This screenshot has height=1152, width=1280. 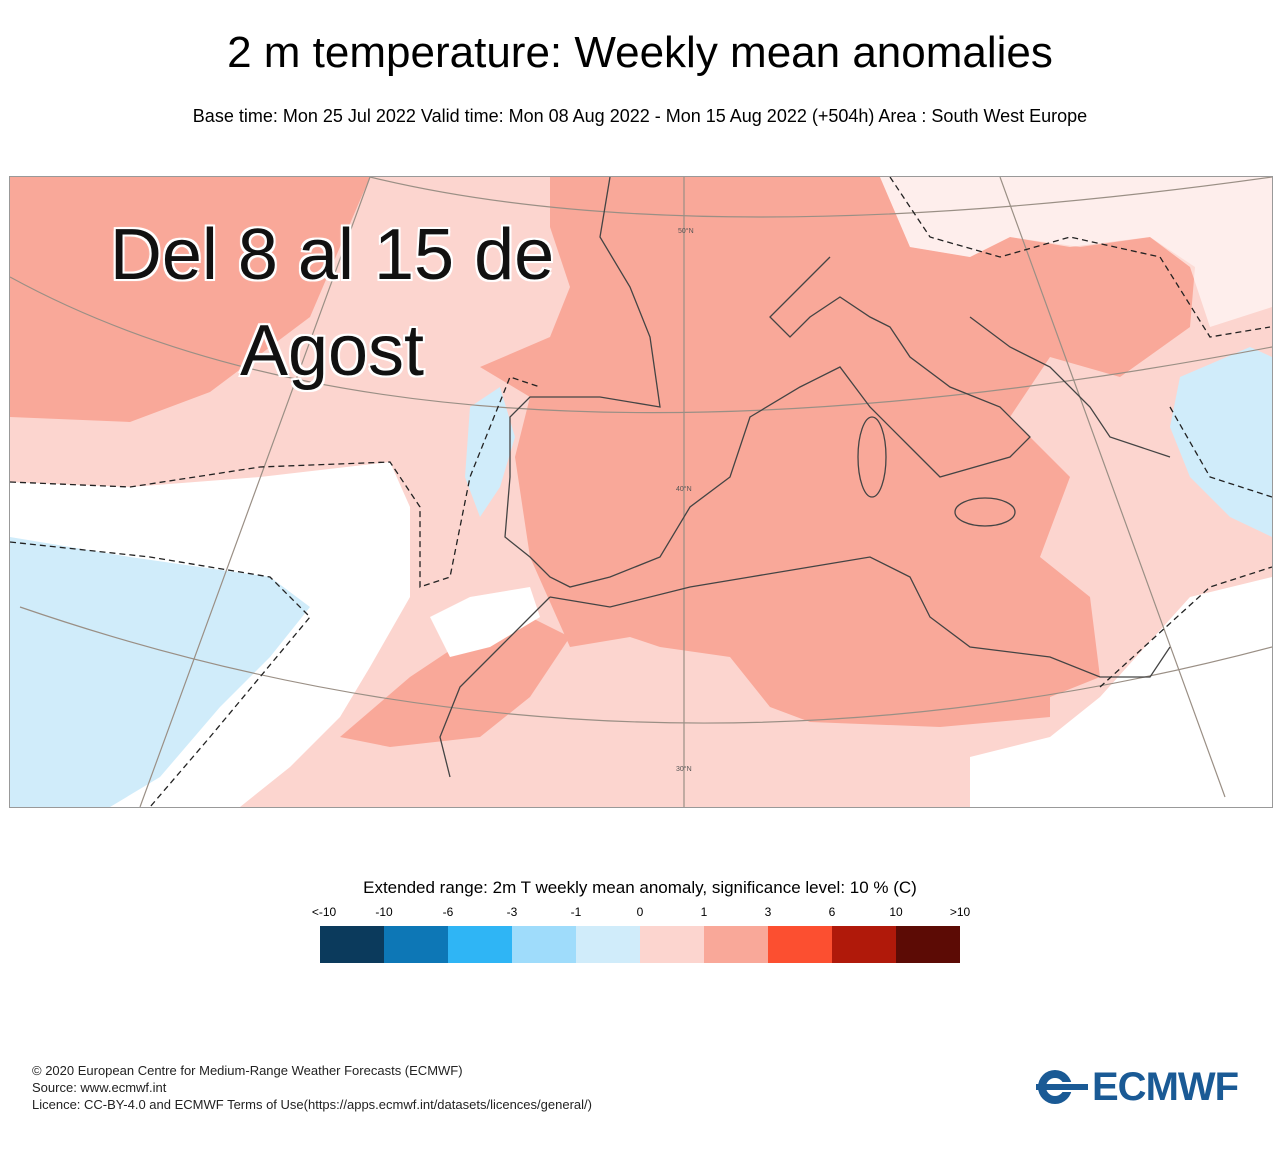 I want to click on legend-label: 3, so click(x=768, y=912).